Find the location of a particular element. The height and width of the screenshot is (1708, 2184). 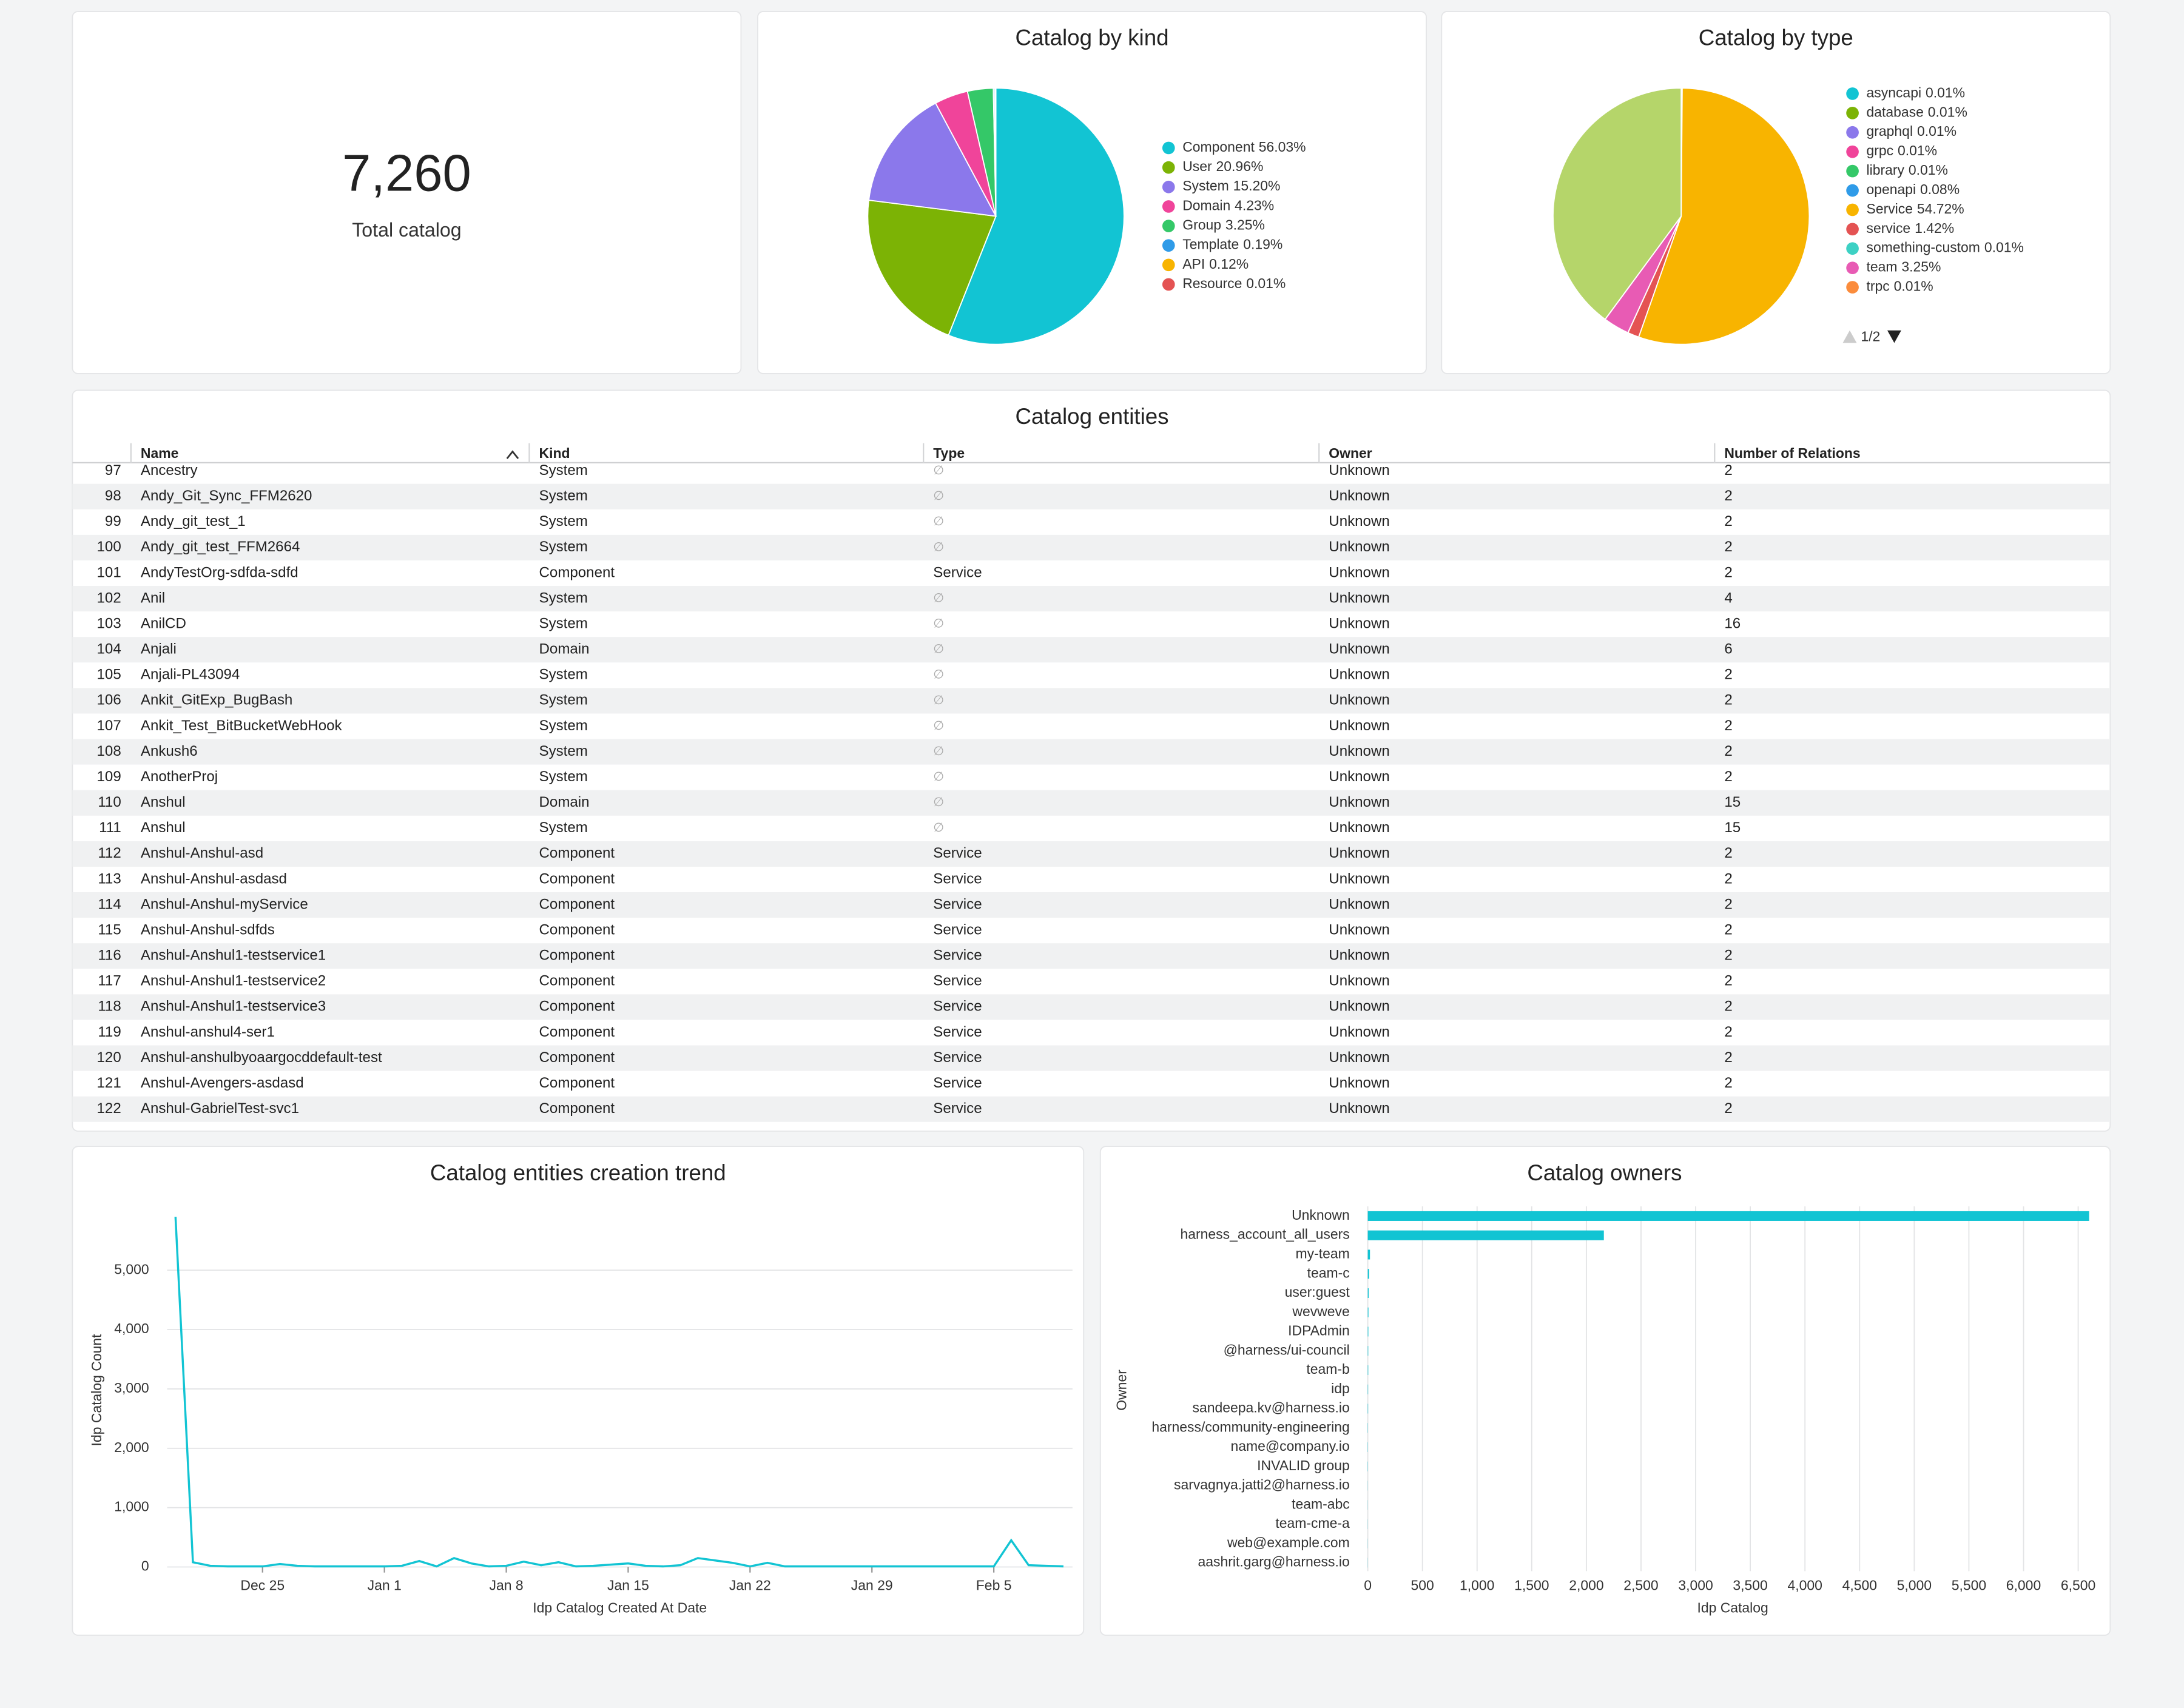

legend-value: 54.72% is located at coordinates (1940, 209).